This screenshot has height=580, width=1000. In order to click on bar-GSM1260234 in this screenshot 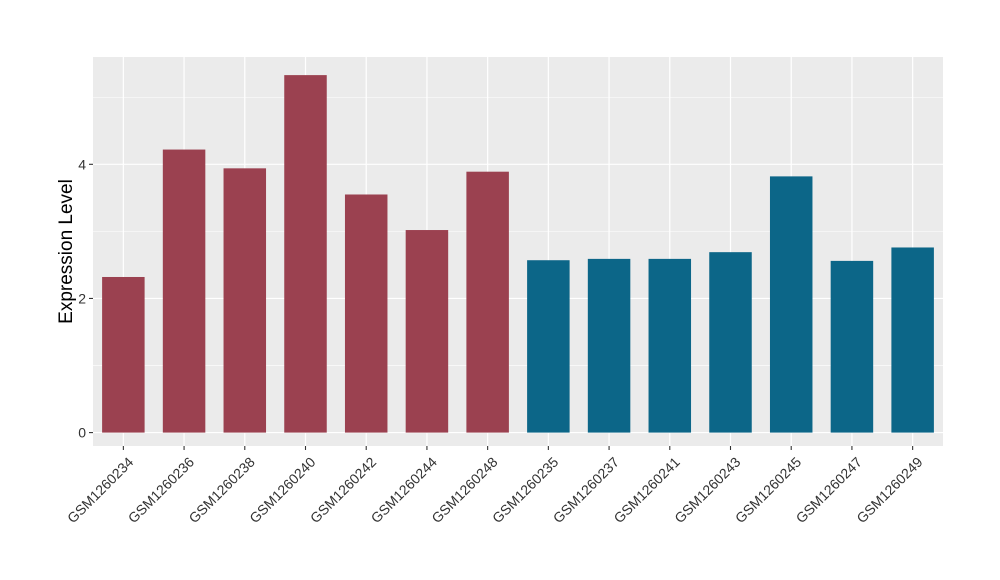, I will do `click(123, 354)`.